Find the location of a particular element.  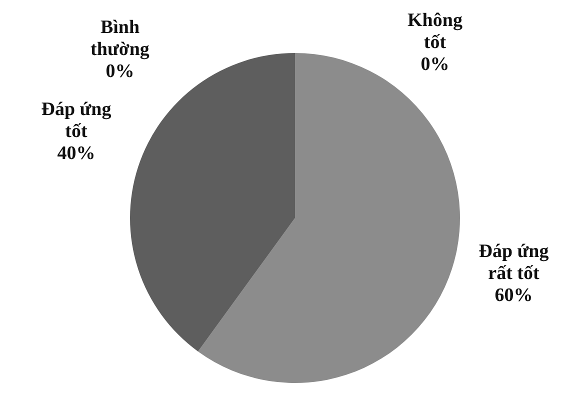

data-label: 40% is located at coordinates (76, 153).